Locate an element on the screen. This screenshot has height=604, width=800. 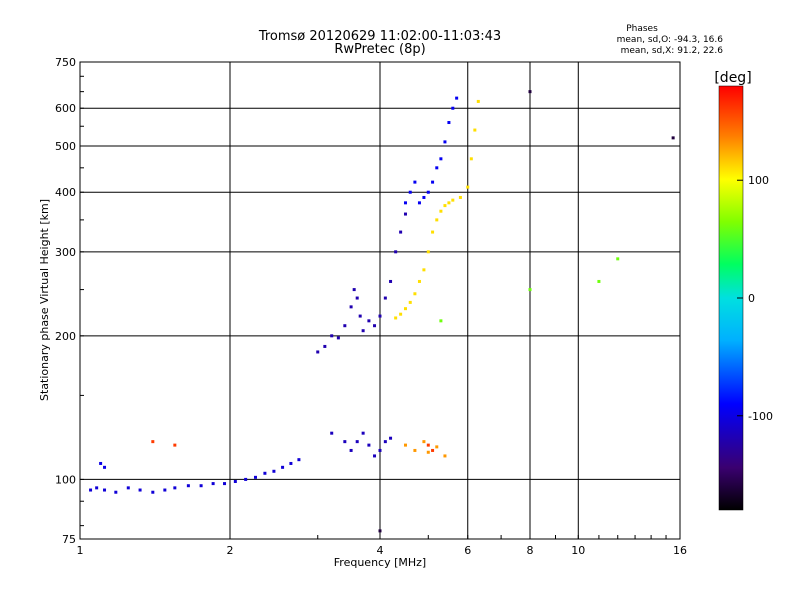
y-axis-ticks: 75 100 200 300 400 500 600 750 is located at coordinates (69, 301).